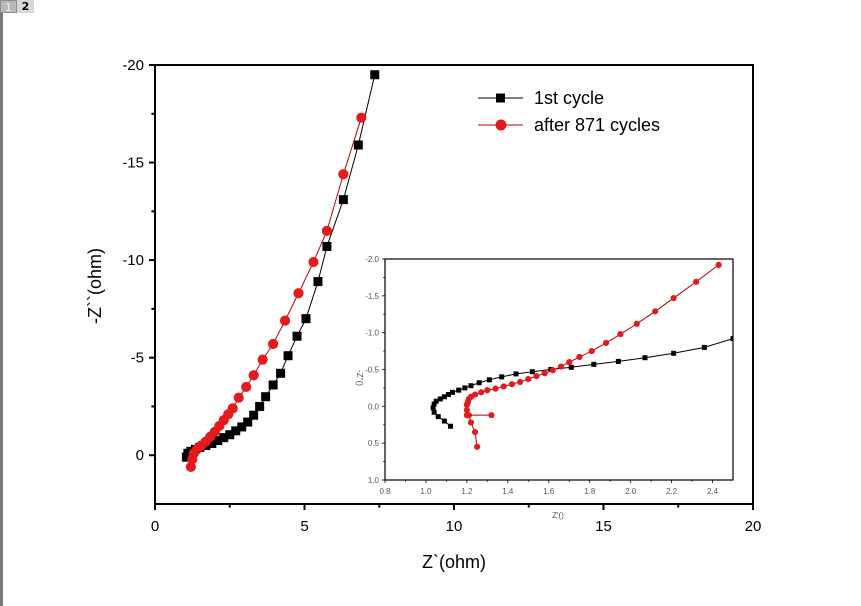 This screenshot has width=861, height=606. I want to click on main-y-axis: -20 -15 -10 -5 0, so click(138, 260).